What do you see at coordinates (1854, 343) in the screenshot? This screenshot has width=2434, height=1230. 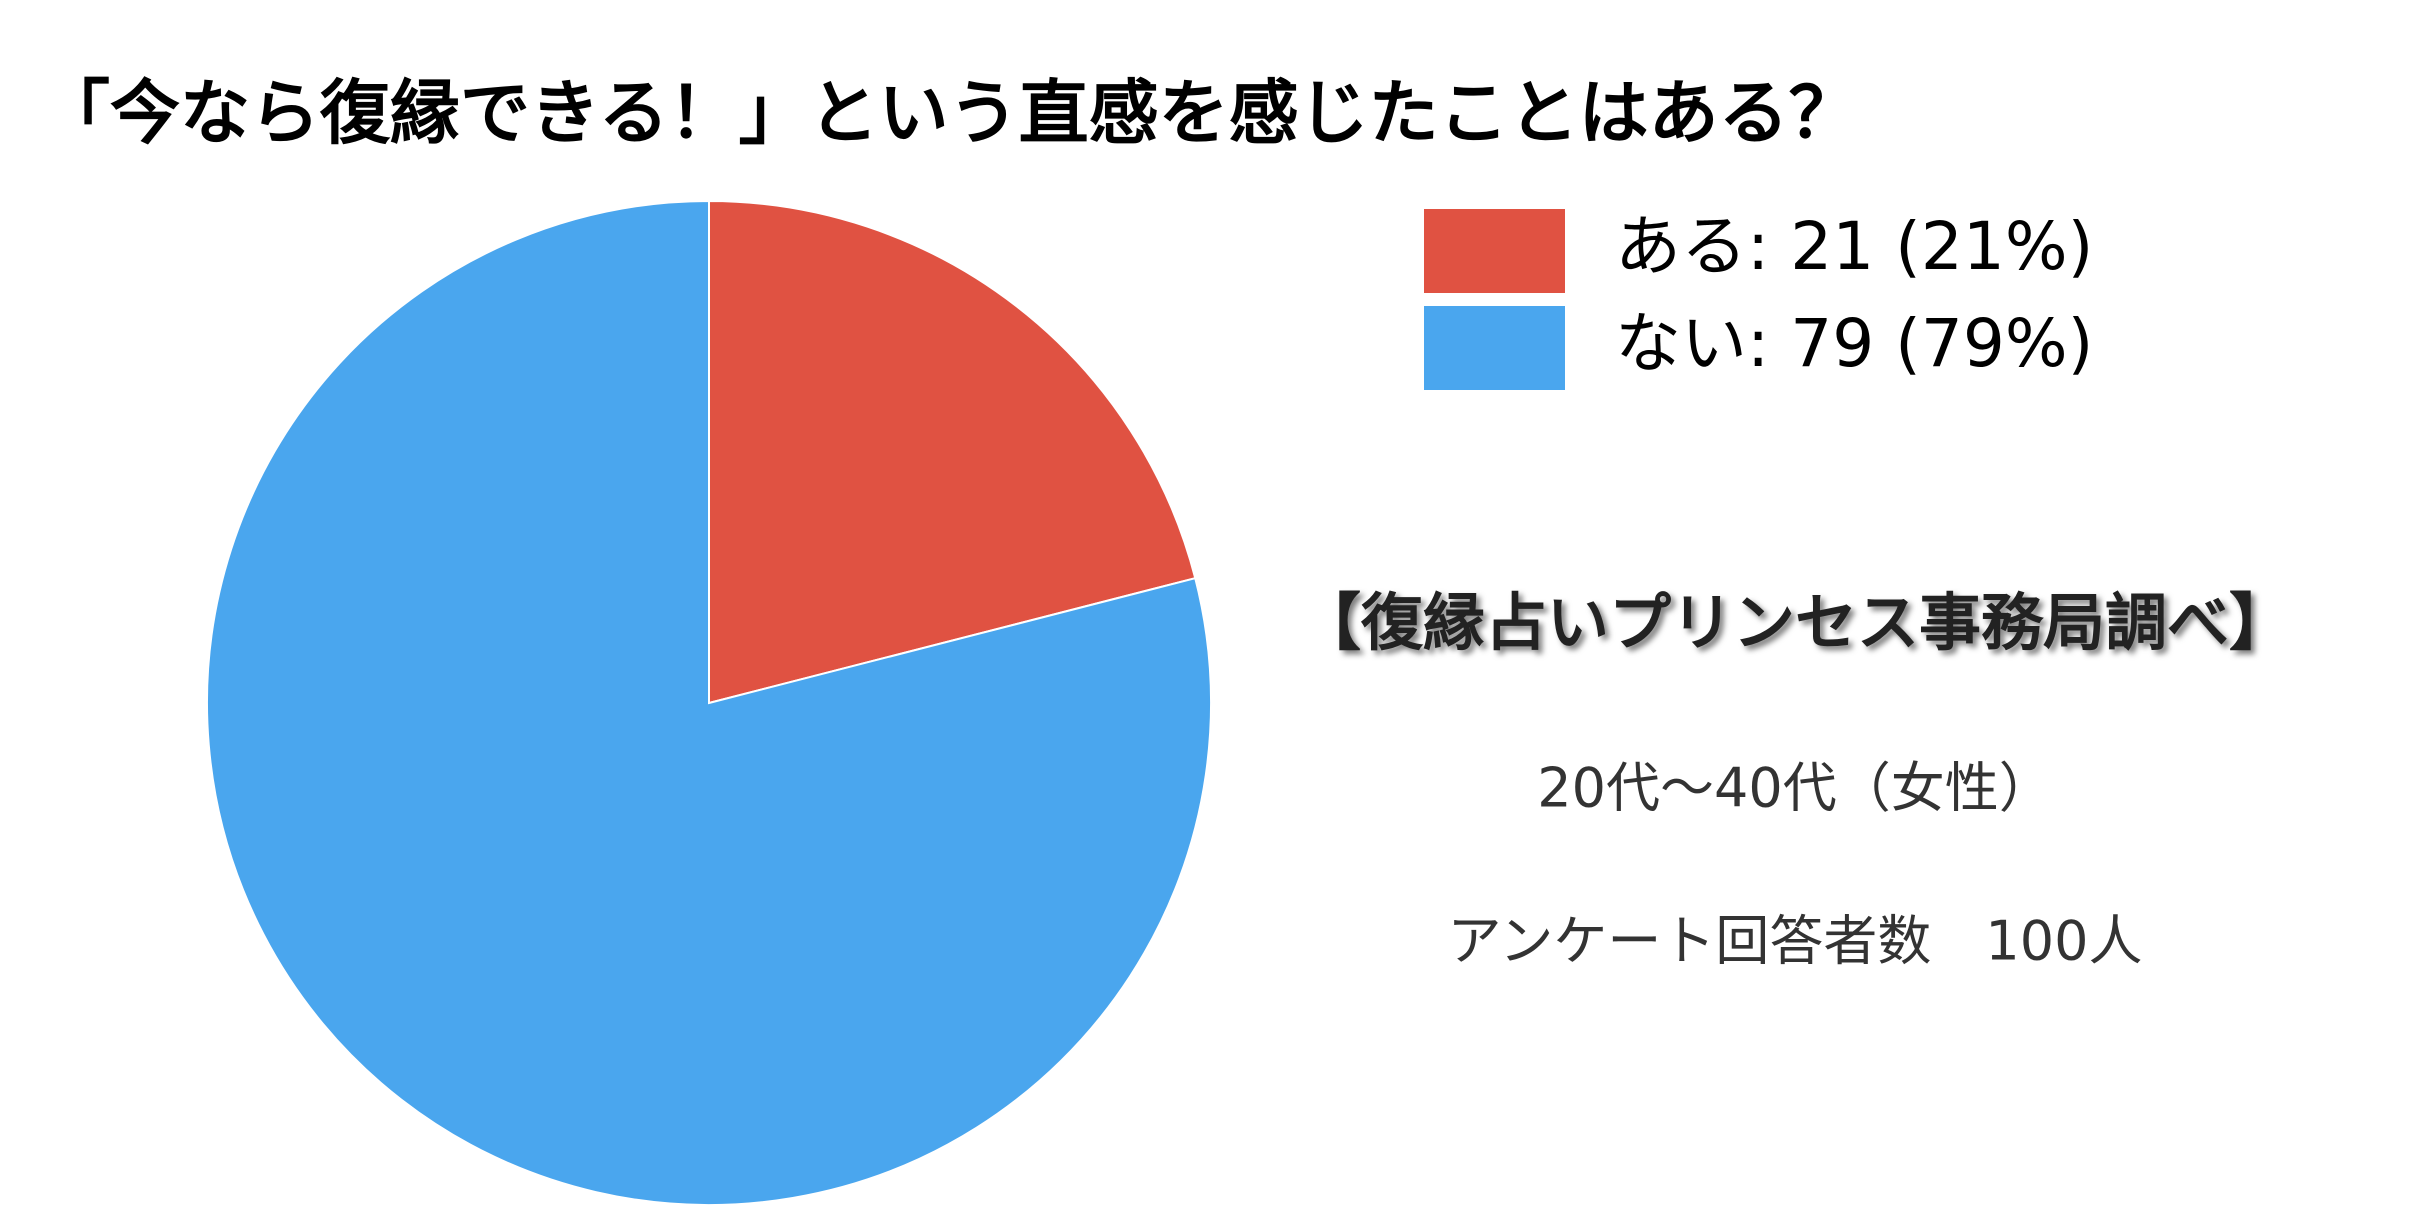 I see `legend-label: ない: 79 (79%)` at bounding box center [1854, 343].